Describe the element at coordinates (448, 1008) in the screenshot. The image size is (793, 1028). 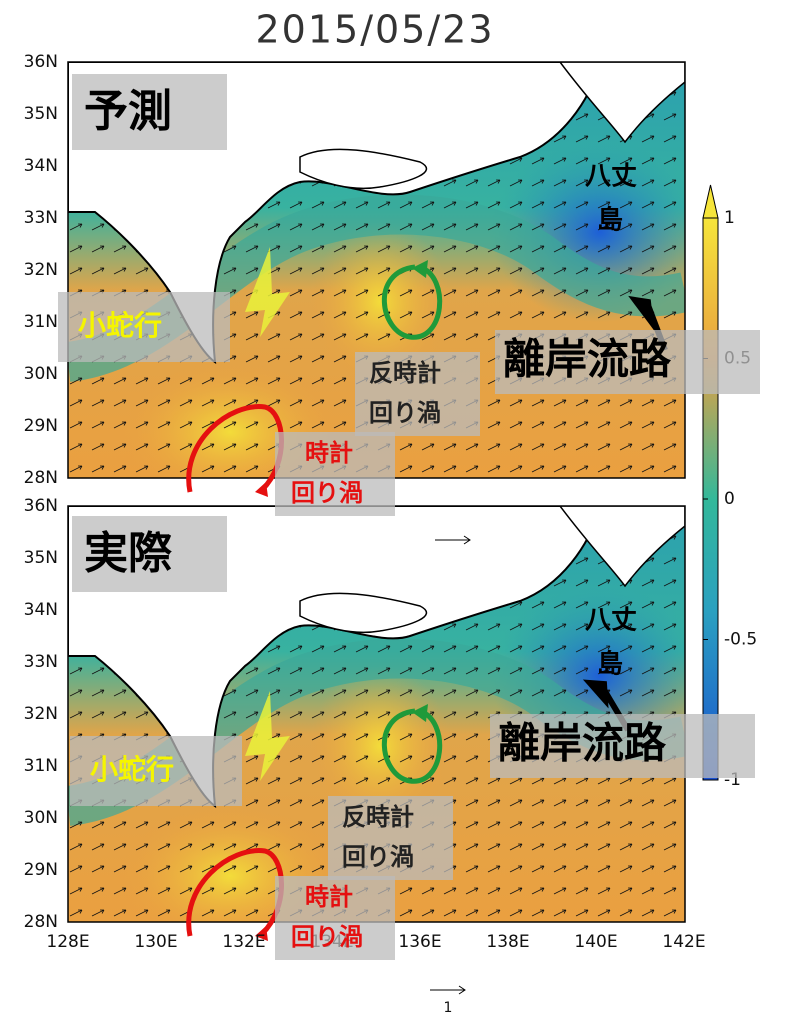
I see `vector-scale: 1` at that location.